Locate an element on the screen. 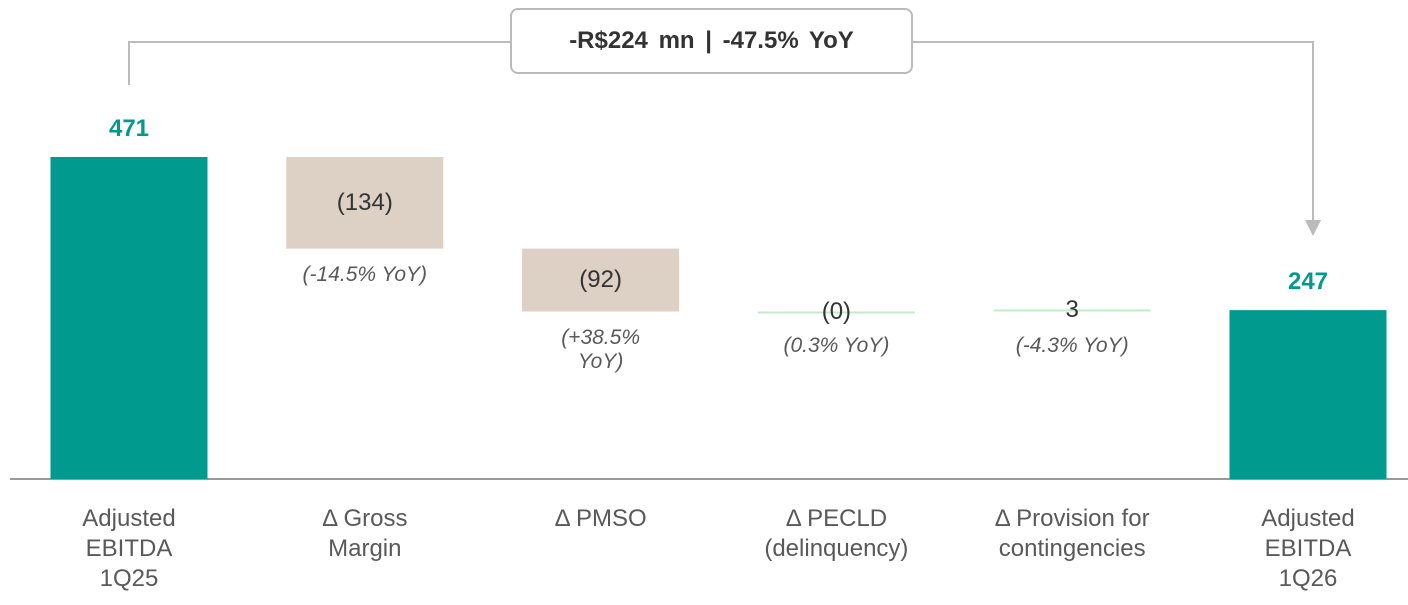 This screenshot has height=605, width=1408. x-tick-label: Δ PECLD (delinquency) is located at coordinates (836, 533).